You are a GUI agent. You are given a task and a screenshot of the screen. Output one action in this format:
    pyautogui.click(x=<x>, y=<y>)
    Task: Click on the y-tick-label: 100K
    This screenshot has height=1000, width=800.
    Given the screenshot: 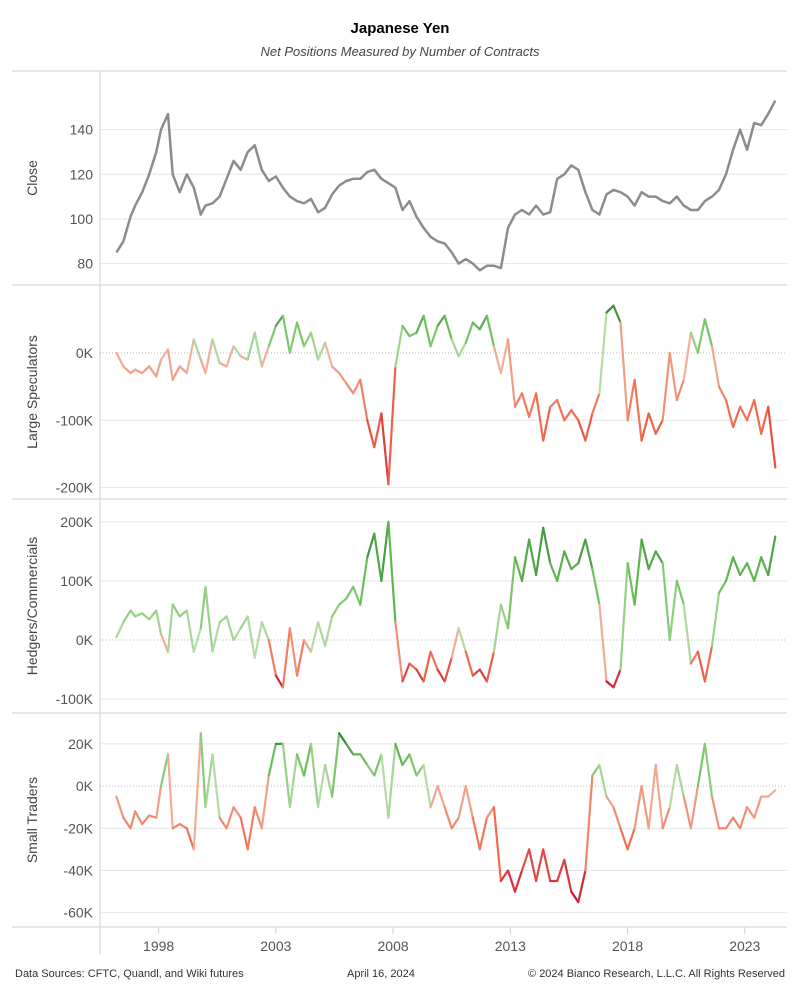 What is the action you would take?
    pyautogui.click(x=76, y=581)
    